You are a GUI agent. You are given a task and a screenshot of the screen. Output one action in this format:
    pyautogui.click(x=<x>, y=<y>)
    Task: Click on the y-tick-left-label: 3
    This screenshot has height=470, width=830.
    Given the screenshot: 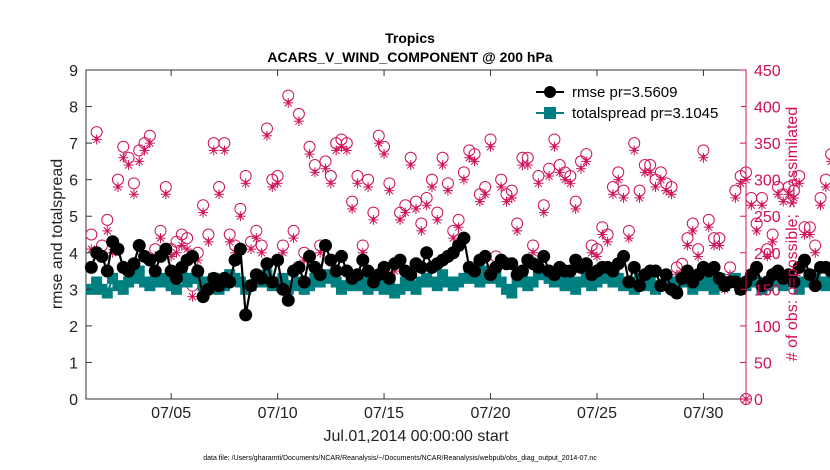 What is the action you would take?
    pyautogui.click(x=73, y=290)
    